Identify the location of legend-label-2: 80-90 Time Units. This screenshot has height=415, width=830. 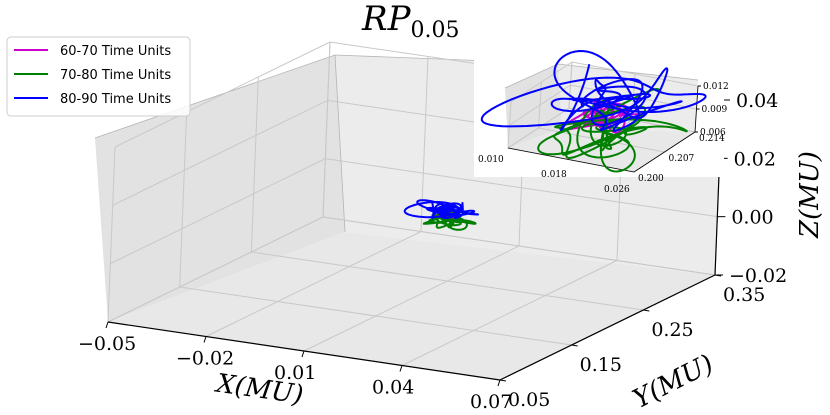
(115, 99).